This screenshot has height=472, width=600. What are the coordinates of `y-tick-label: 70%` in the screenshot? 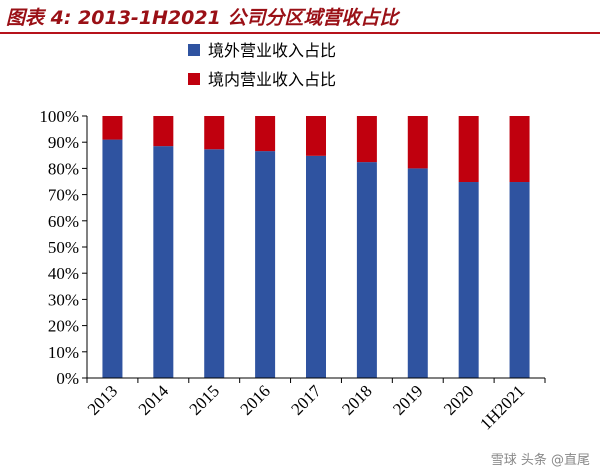 It's located at (63, 195).